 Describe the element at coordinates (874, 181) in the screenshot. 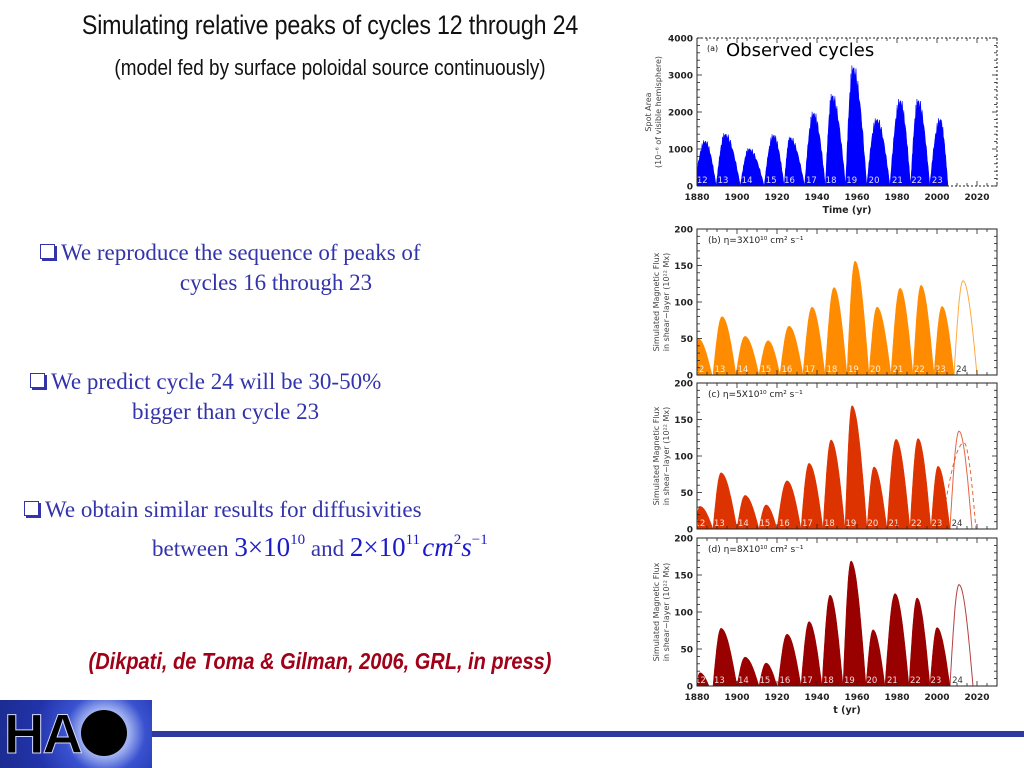

I see `cycle-number-label: 20` at that location.